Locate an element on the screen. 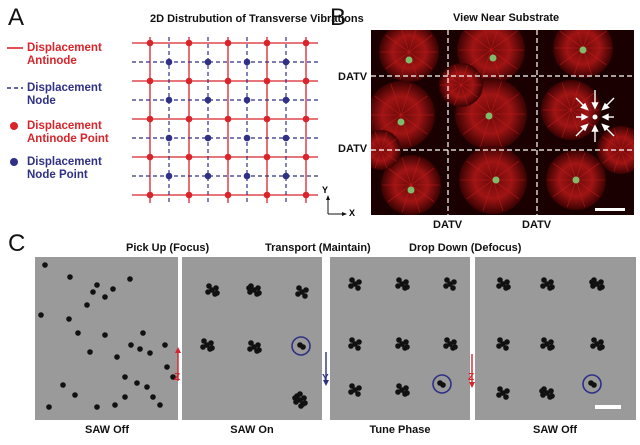  xy-axis-indicator is located at coordinates (336, 205).